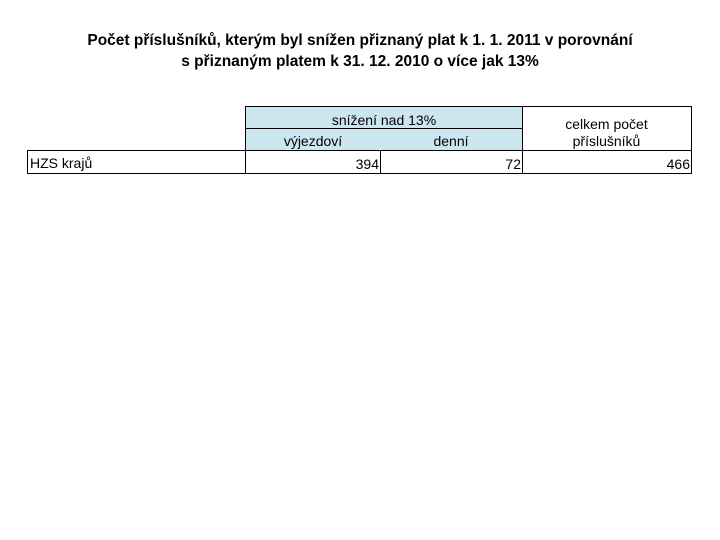 The image size is (720, 540). Describe the element at coordinates (384, 117) in the screenshot. I see `header-group-reduction: snížení nad 13%` at that location.